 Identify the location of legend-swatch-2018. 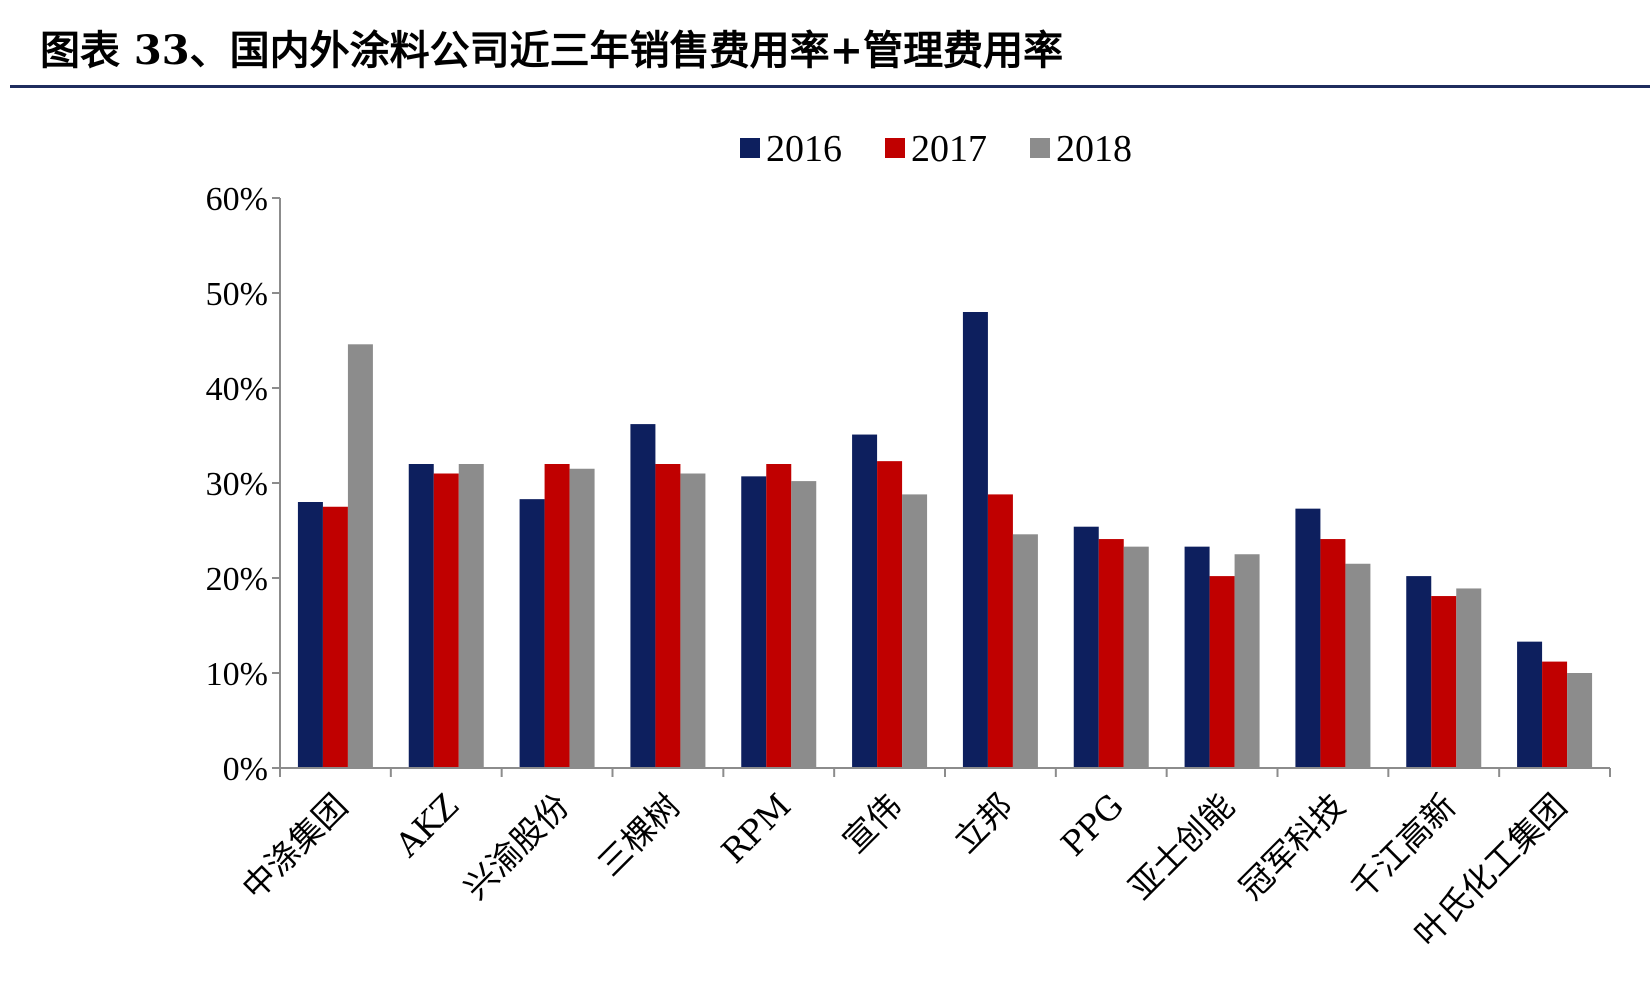
(1040, 148).